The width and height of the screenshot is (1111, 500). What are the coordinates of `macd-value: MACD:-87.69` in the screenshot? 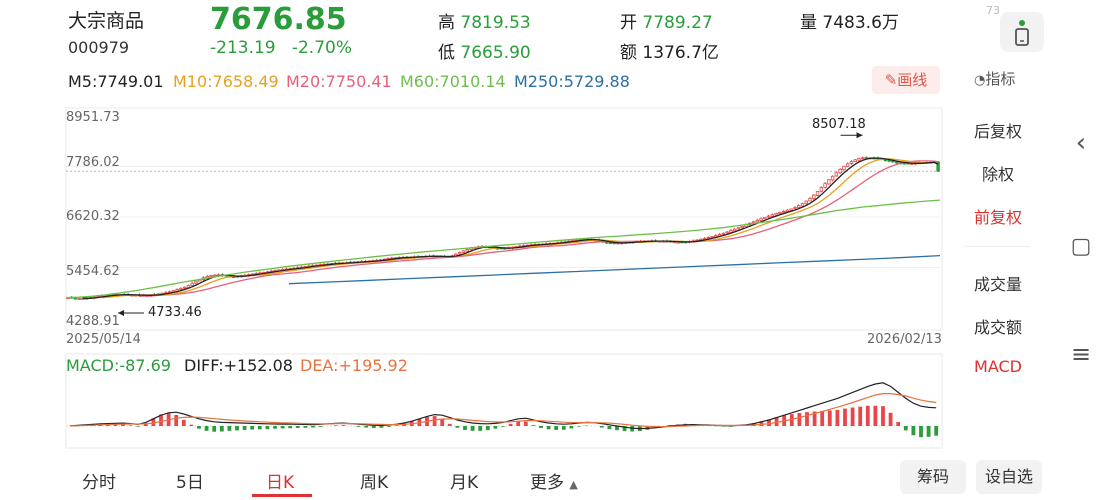 It's located at (118, 365).